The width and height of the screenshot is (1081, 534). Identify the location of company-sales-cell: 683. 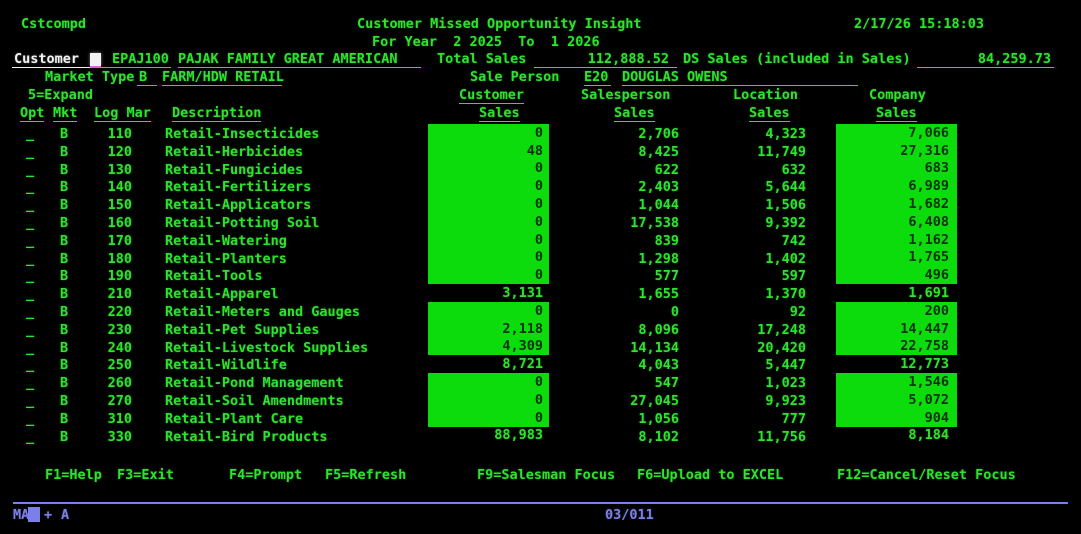
(896, 168).